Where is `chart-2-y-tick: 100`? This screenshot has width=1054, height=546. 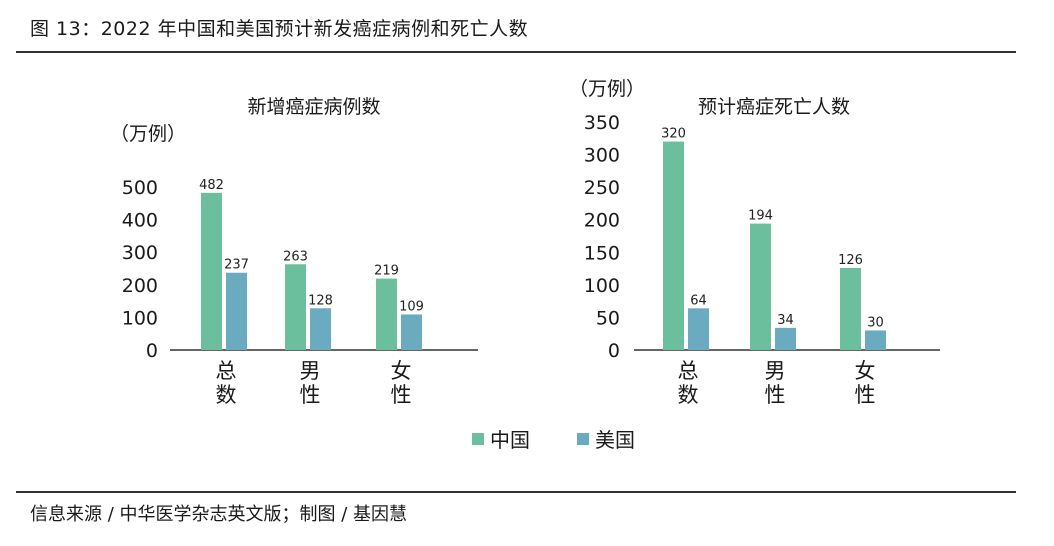 chart-2-y-tick: 100 is located at coordinates (602, 286).